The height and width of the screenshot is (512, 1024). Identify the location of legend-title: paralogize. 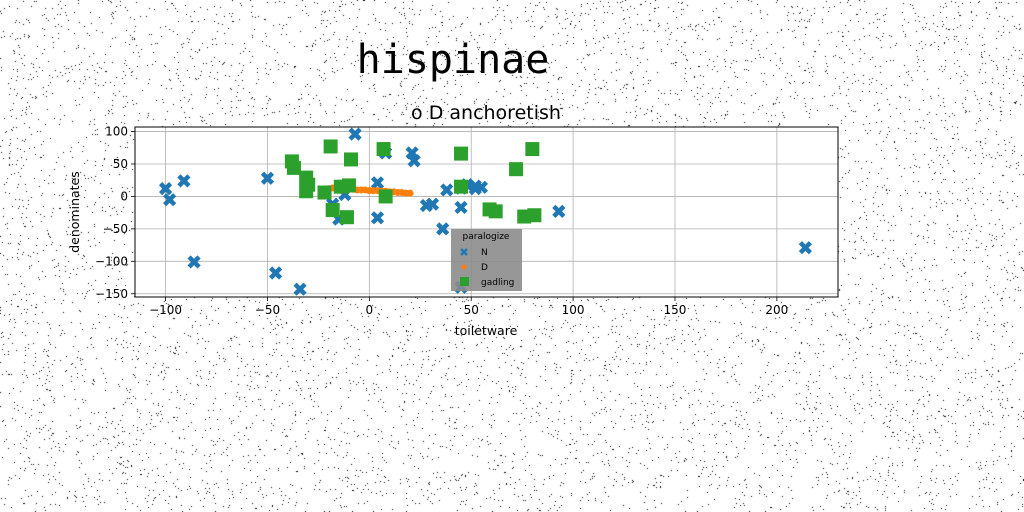
(486, 237).